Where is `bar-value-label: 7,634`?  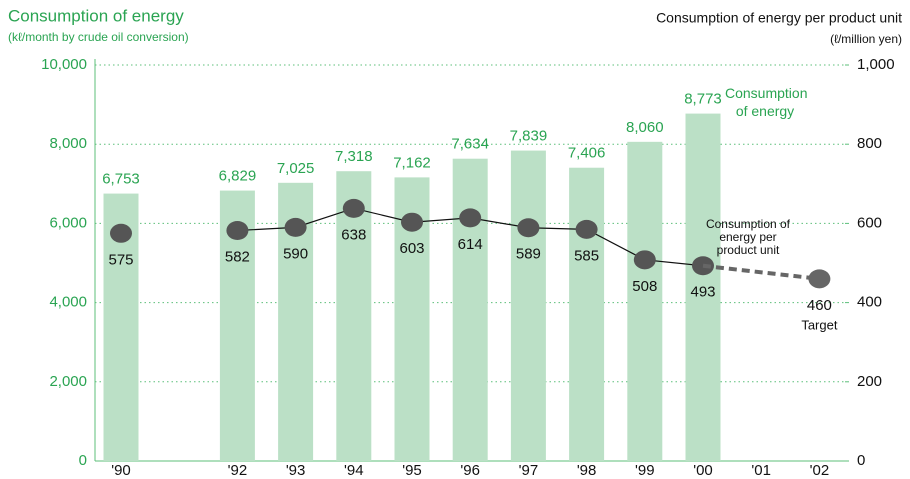 bar-value-label: 7,634 is located at coordinates (470, 144).